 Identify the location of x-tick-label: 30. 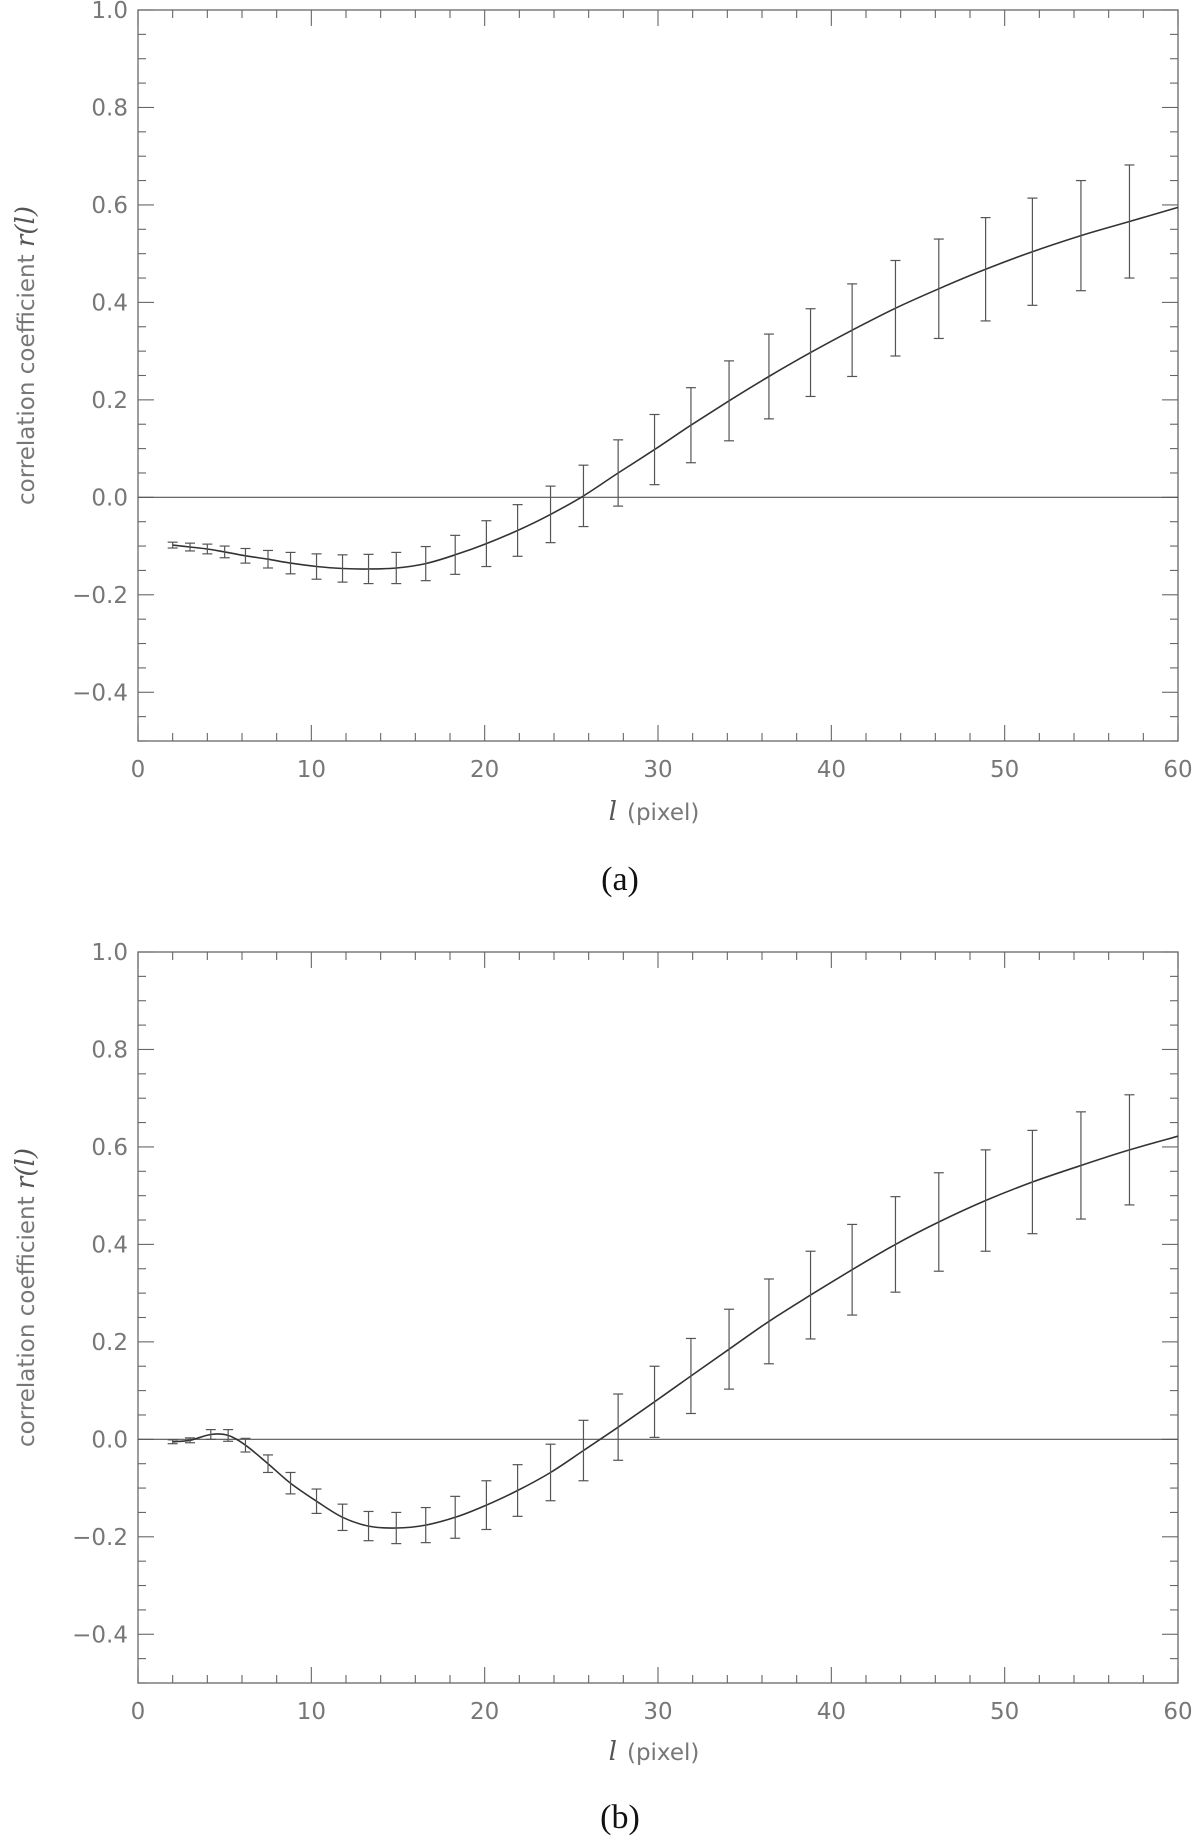
(657, 770).